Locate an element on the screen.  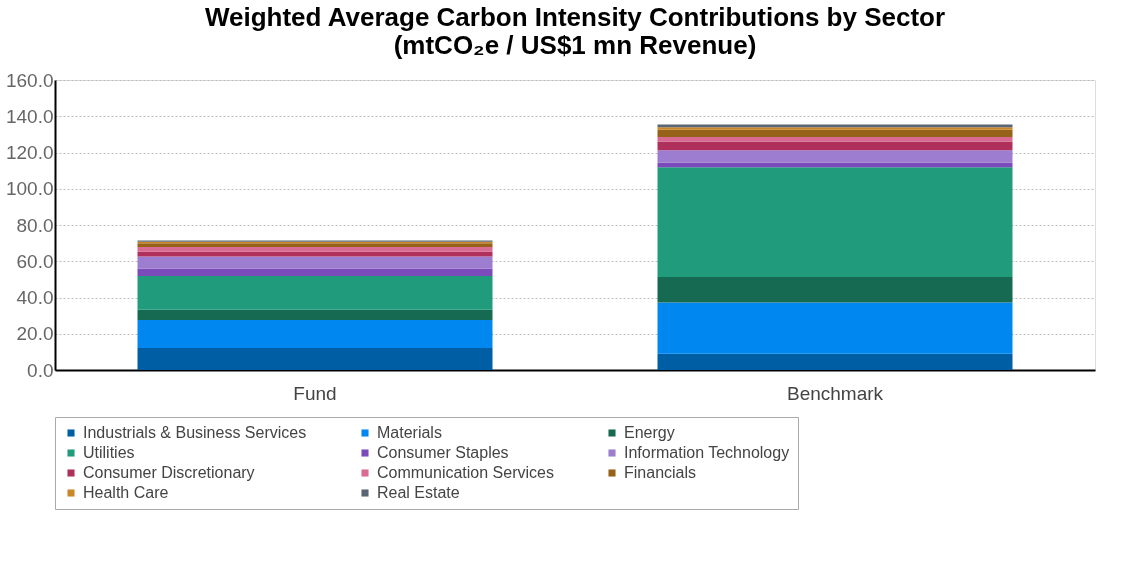
legend-label: Financials is located at coordinates (660, 472).